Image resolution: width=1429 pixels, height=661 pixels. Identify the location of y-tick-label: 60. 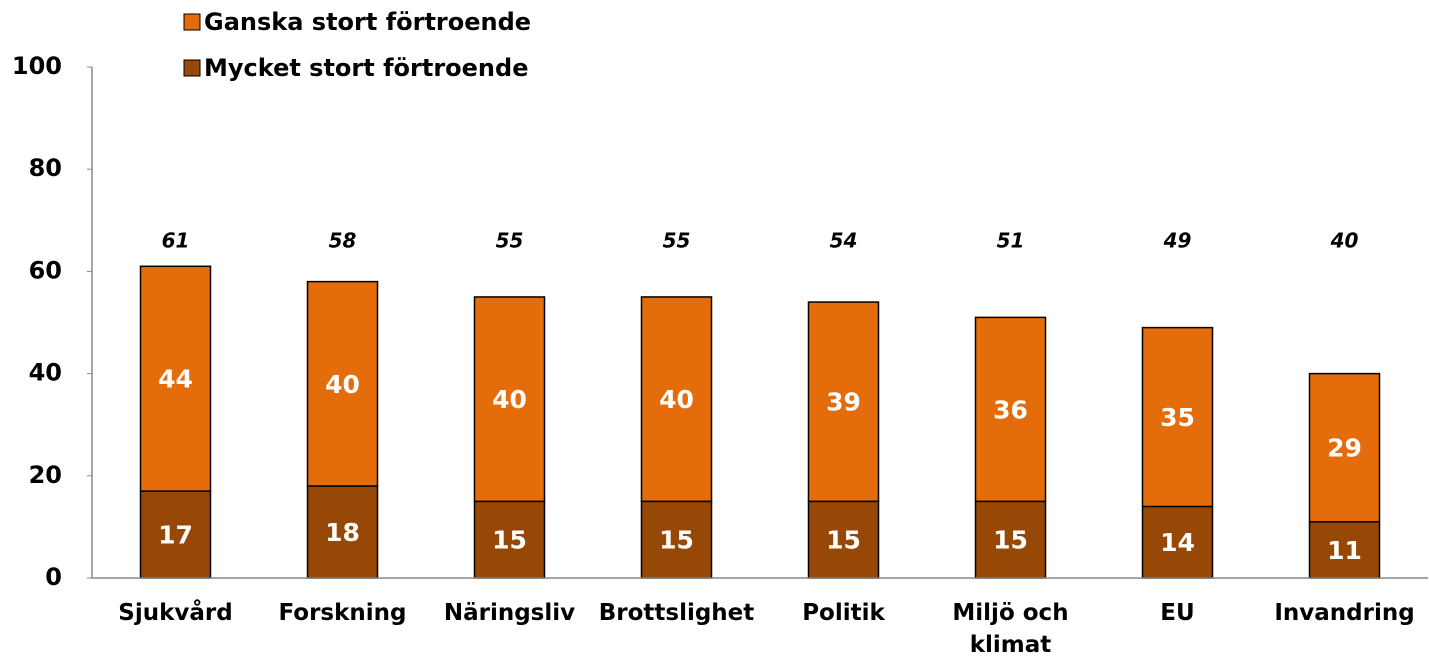
(45, 270).